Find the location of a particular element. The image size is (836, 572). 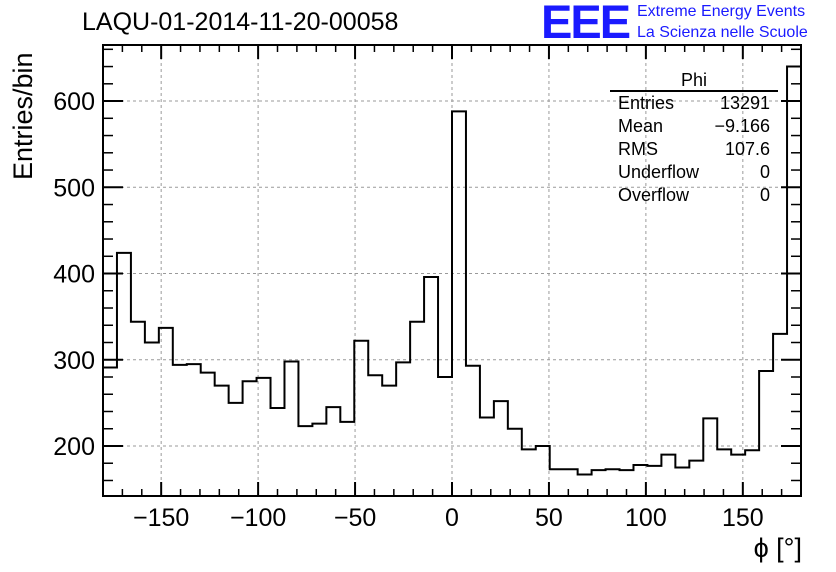

y-tick-label: 300 is located at coordinates (74, 361).